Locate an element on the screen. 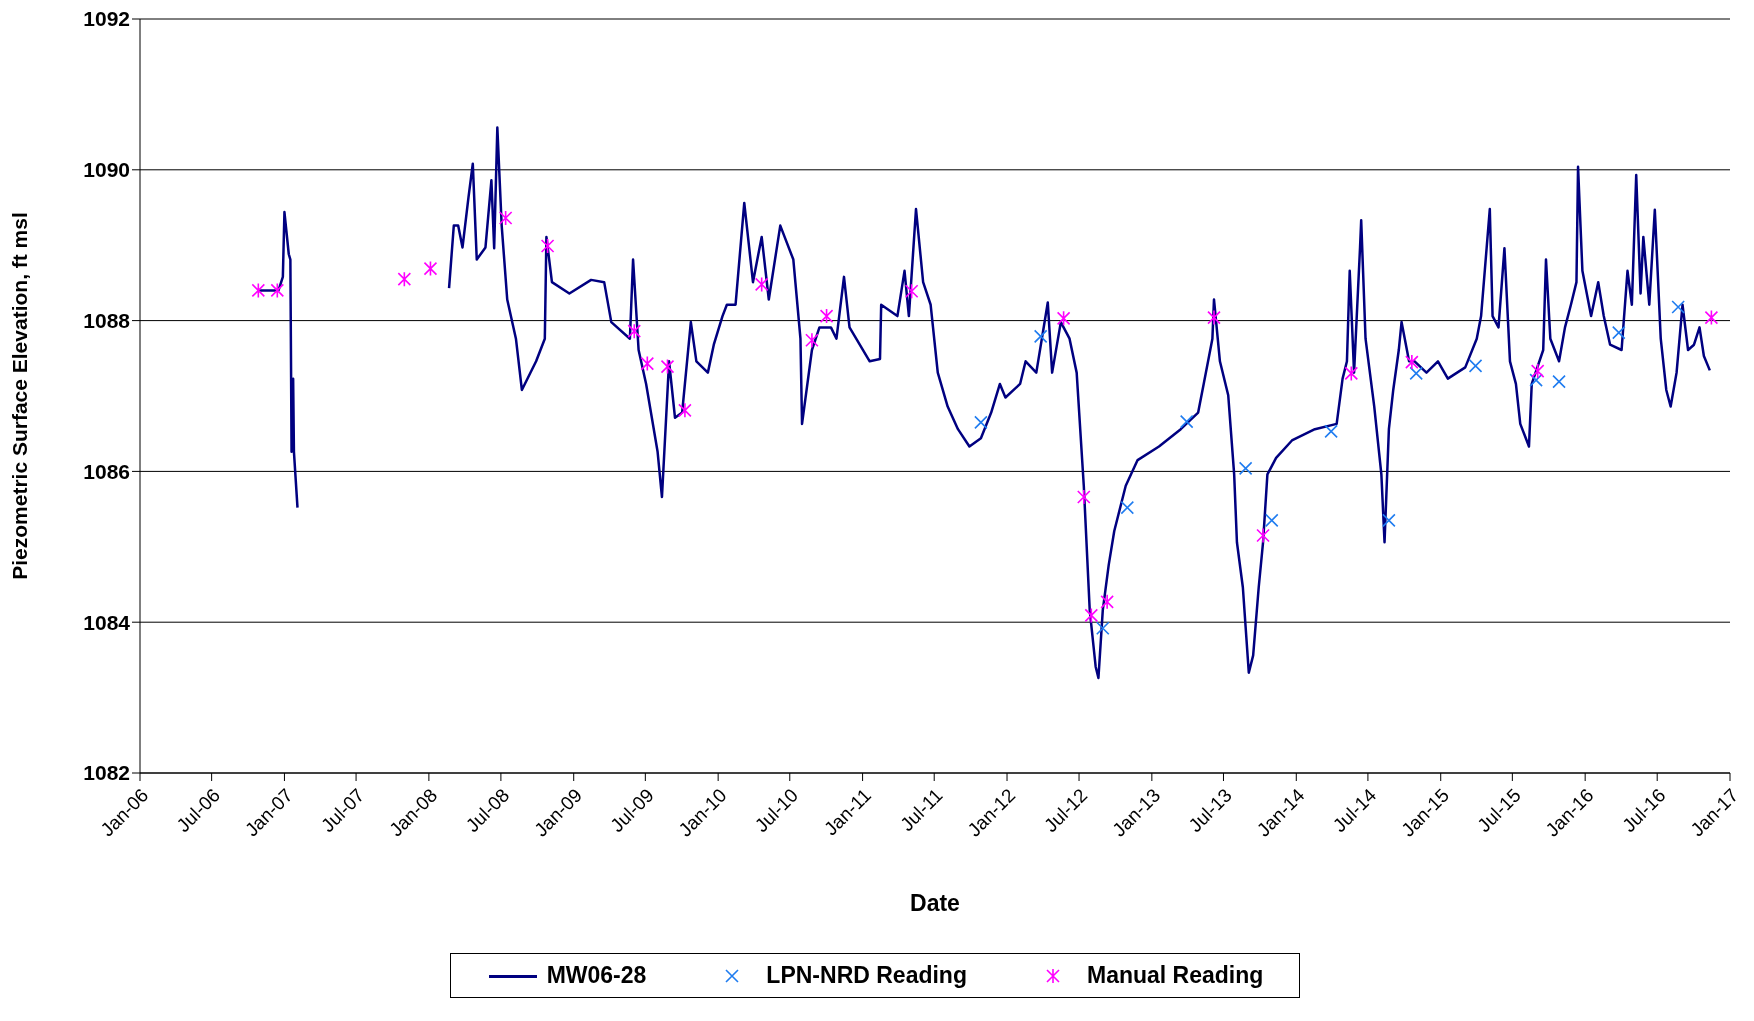 The height and width of the screenshot is (1021, 1754). legend-label: Manual Reading is located at coordinates (1175, 975).